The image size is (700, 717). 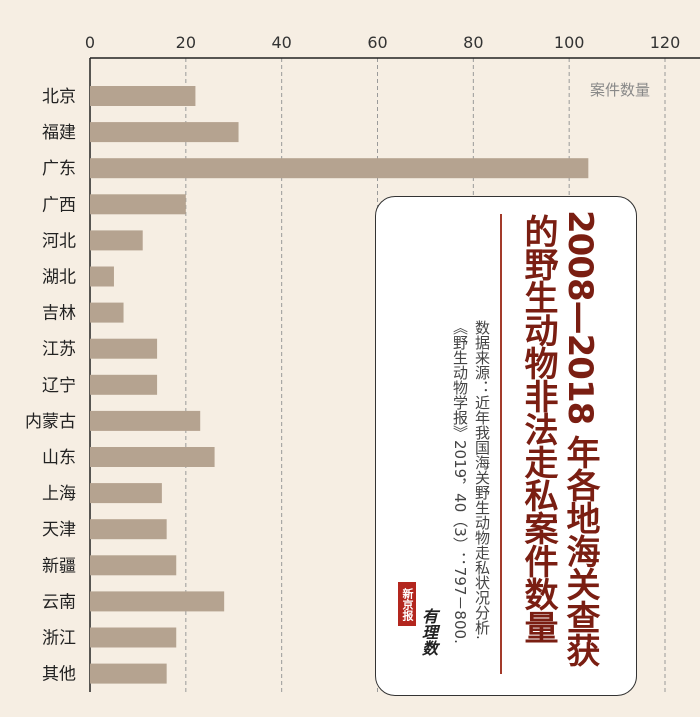 What do you see at coordinates (124, 384) in the screenshot?
I see `bar-辽宁` at bounding box center [124, 384].